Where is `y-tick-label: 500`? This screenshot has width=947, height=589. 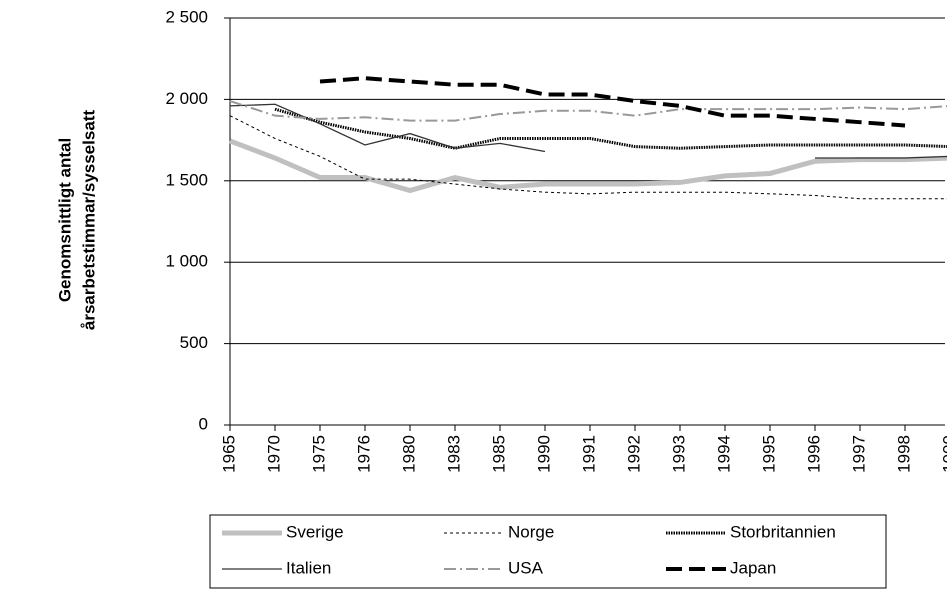 y-tick-label: 500 is located at coordinates (194, 342).